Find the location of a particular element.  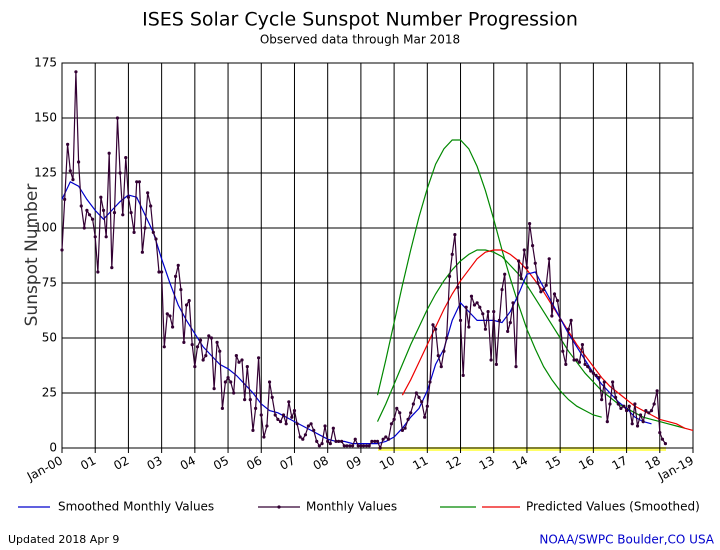

y-tick-label: 25 is located at coordinates (49, 393).